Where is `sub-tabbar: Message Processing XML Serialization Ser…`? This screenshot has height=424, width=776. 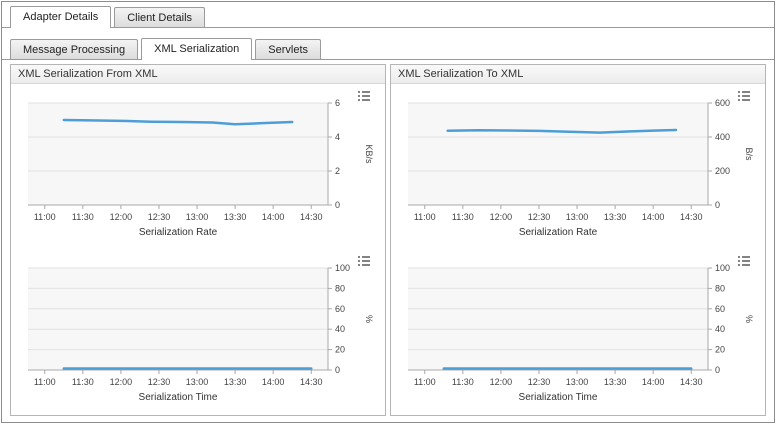 sub-tabbar: Message Processing XML Serialization Ser… is located at coordinates (388, 47).